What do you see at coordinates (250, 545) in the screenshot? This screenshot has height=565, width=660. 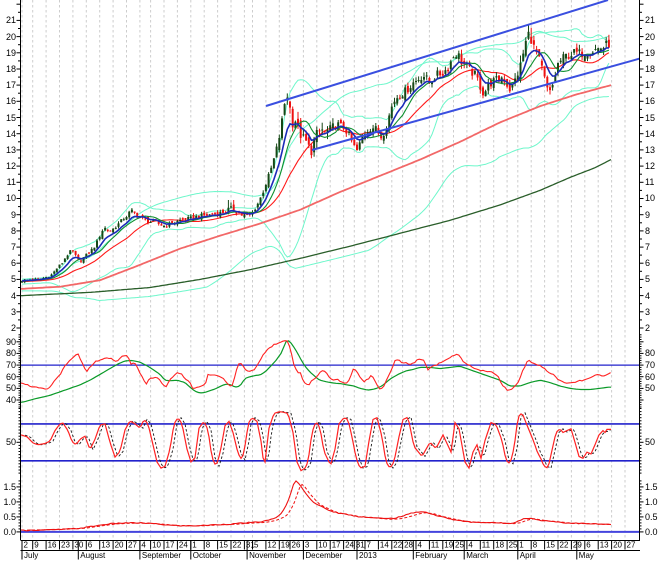 I see `svg-text: 31` at bounding box center [250, 545].